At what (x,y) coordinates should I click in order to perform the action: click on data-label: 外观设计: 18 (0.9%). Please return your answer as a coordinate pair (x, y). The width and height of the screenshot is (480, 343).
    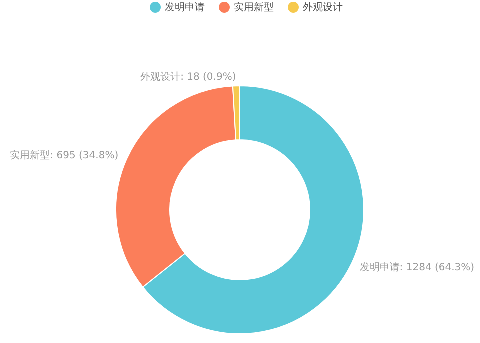
    Looking at the image, I should click on (188, 77).